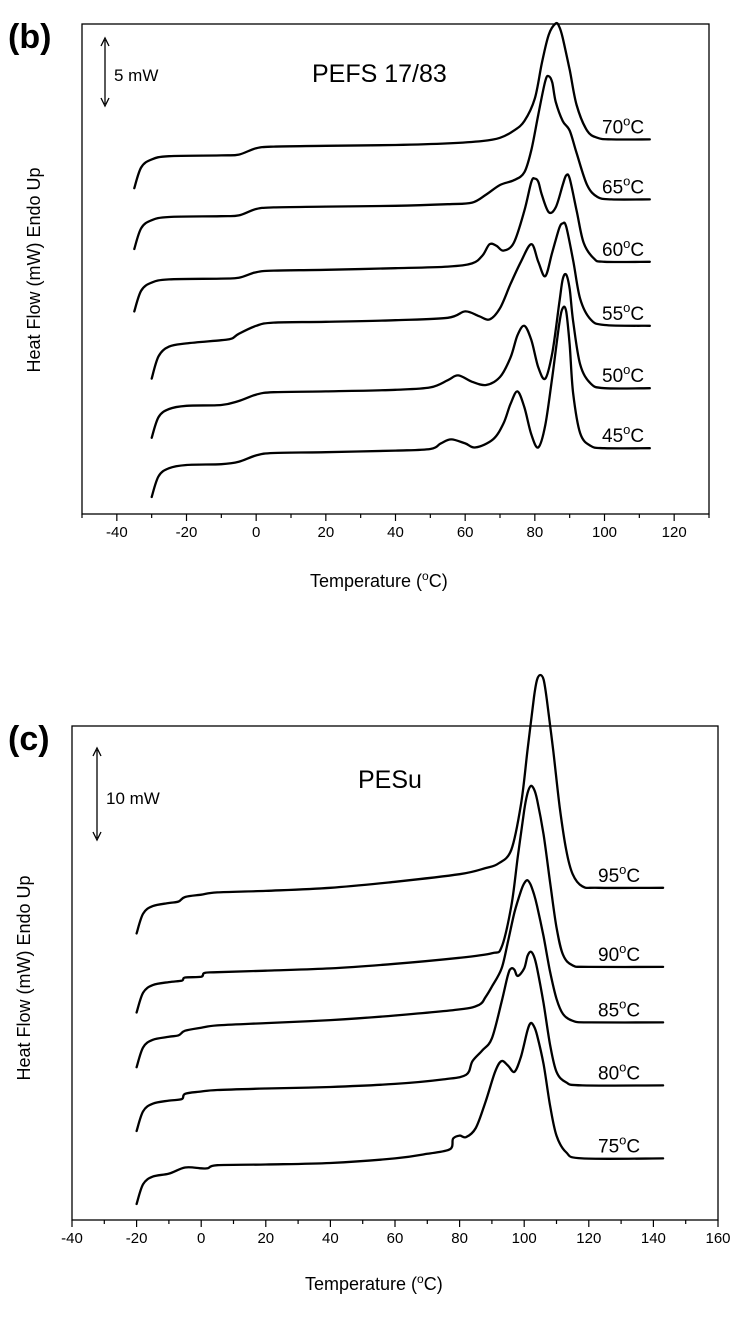 The width and height of the screenshot is (740, 1317). I want to click on series-label-70: 70oC, so click(623, 125).